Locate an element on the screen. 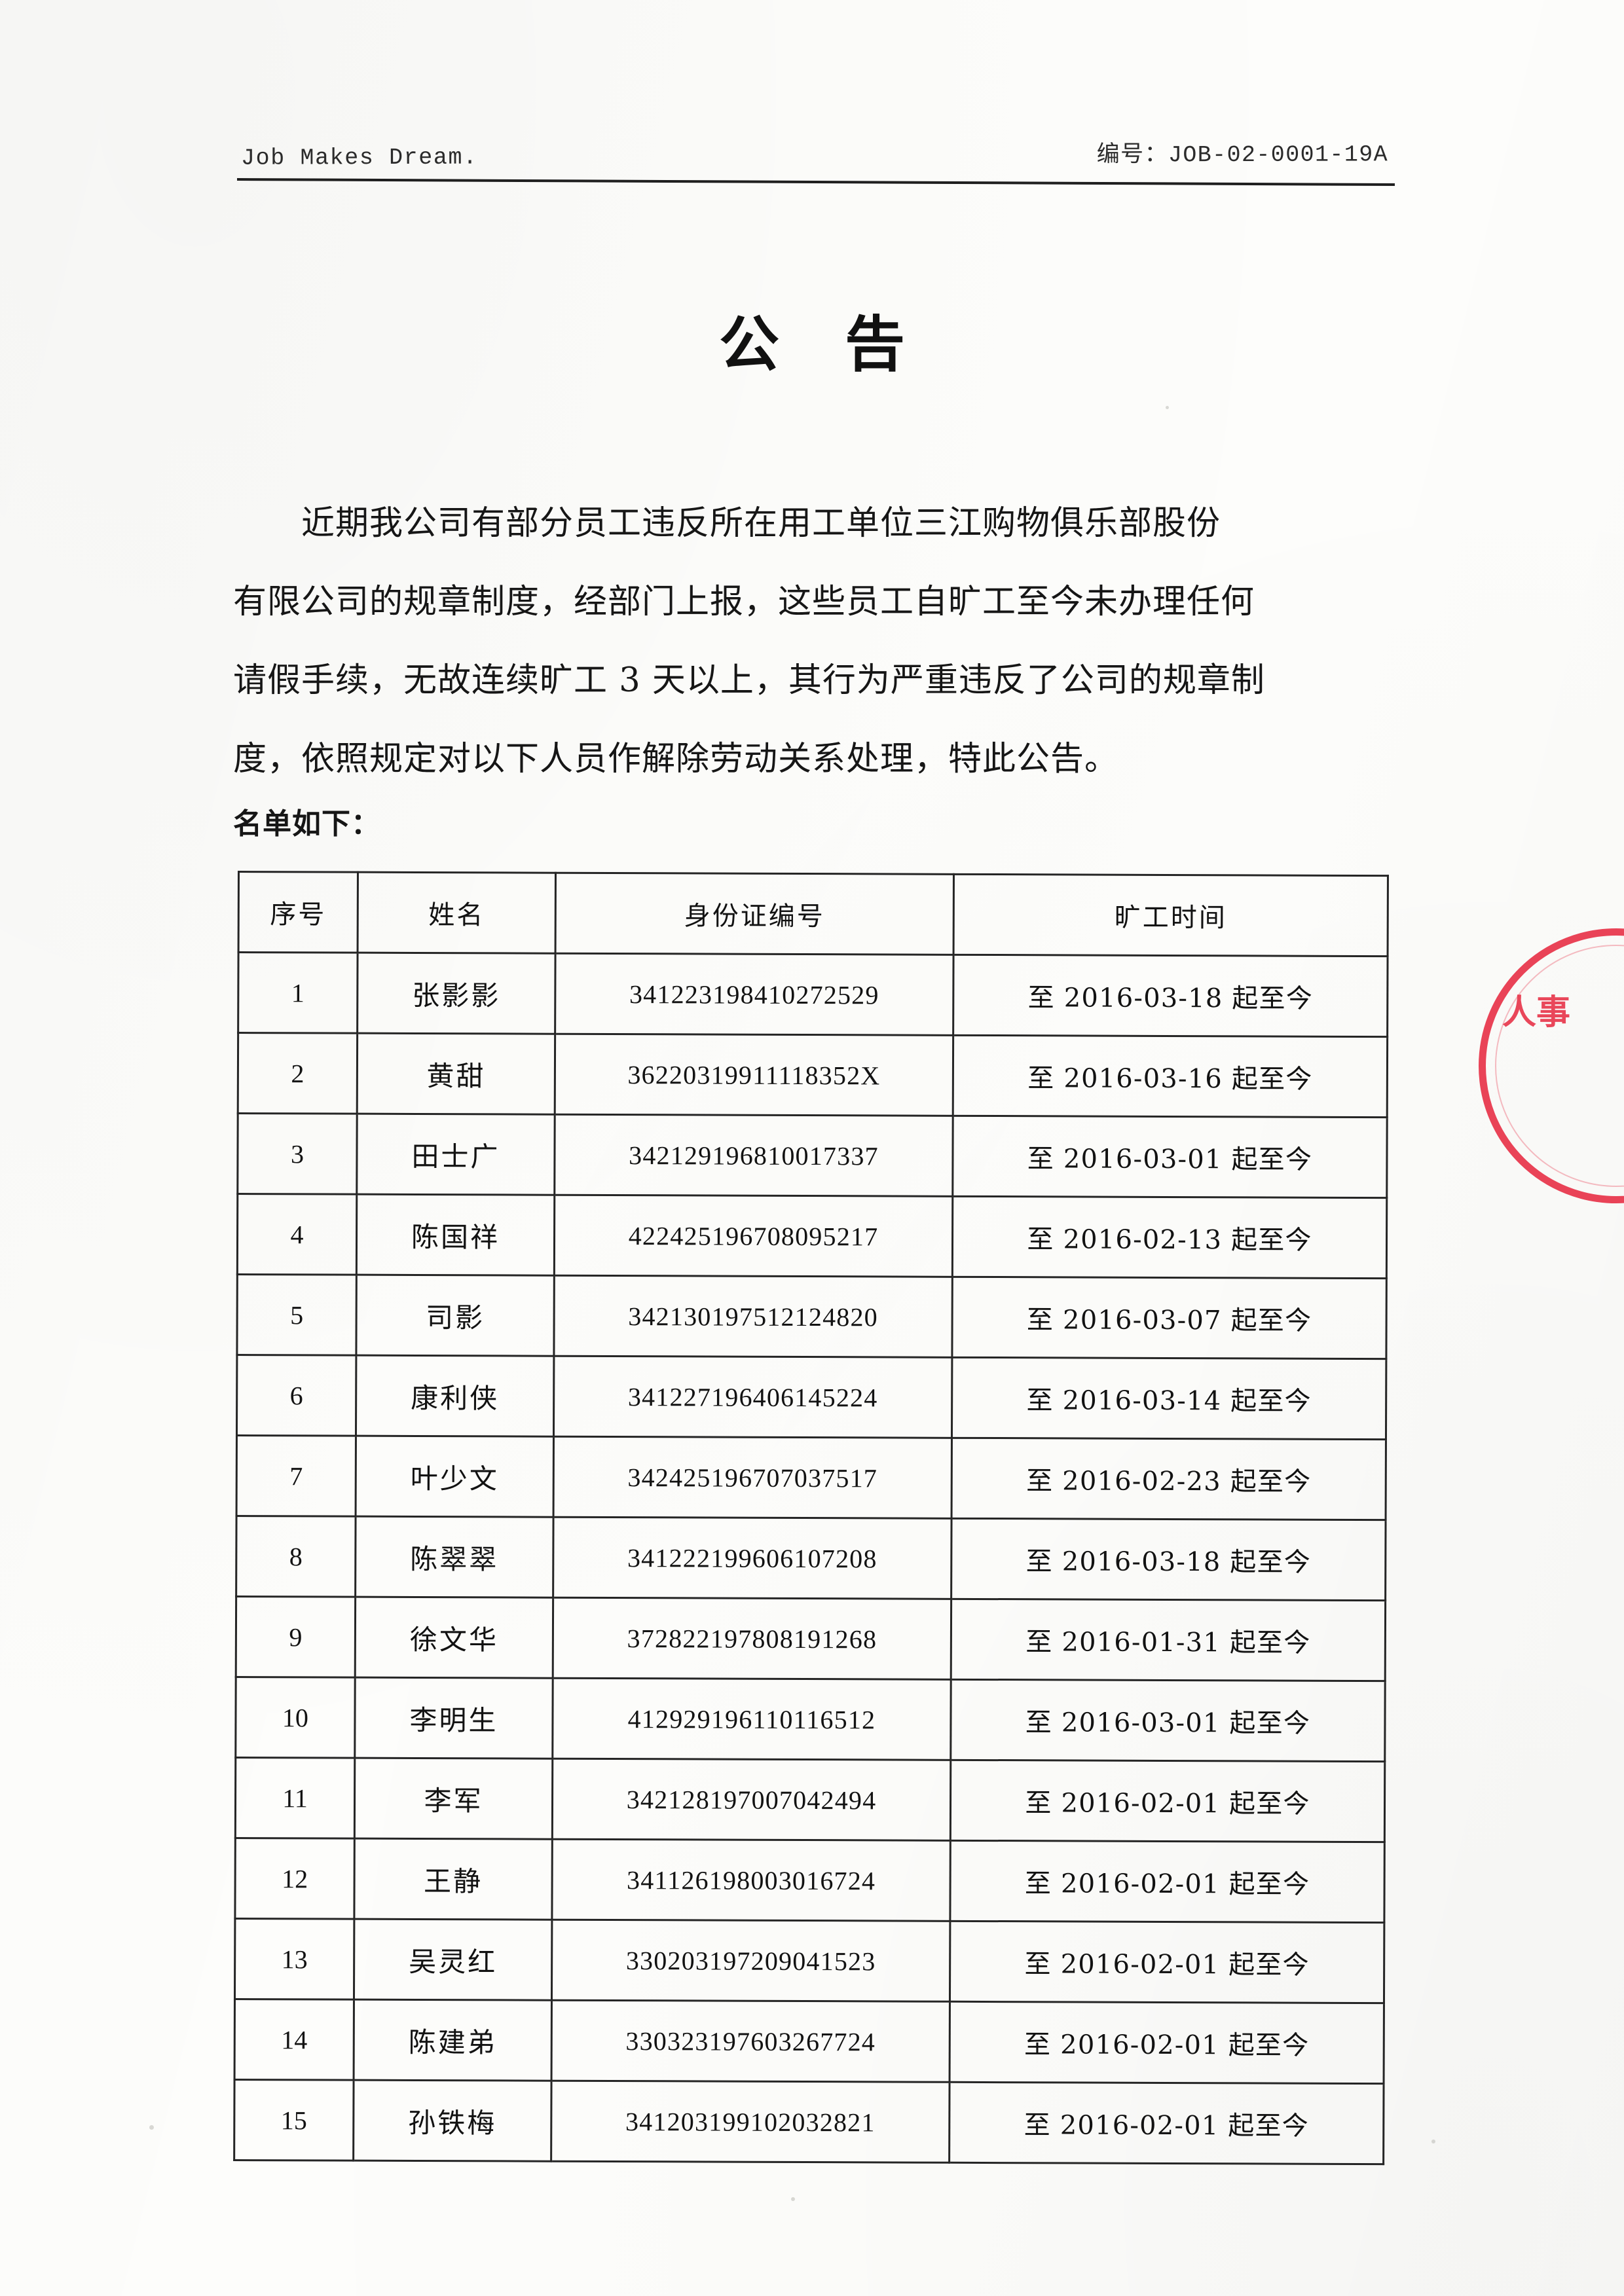  cell-id-number: 342425196707037517 is located at coordinates (752, 1477).